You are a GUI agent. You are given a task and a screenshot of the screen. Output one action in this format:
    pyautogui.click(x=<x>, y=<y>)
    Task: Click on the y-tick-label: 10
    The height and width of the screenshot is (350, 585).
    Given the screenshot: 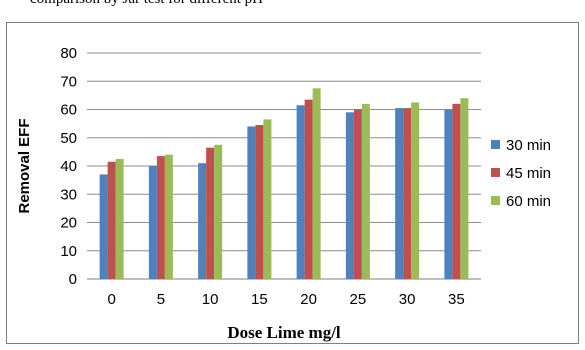 What is the action you would take?
    pyautogui.click(x=68, y=251)
    